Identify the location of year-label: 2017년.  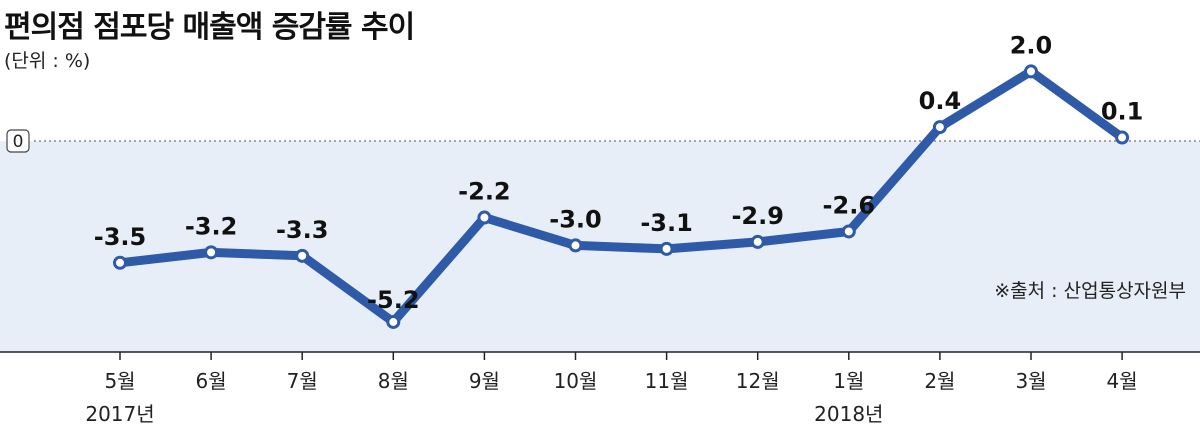
(119, 414).